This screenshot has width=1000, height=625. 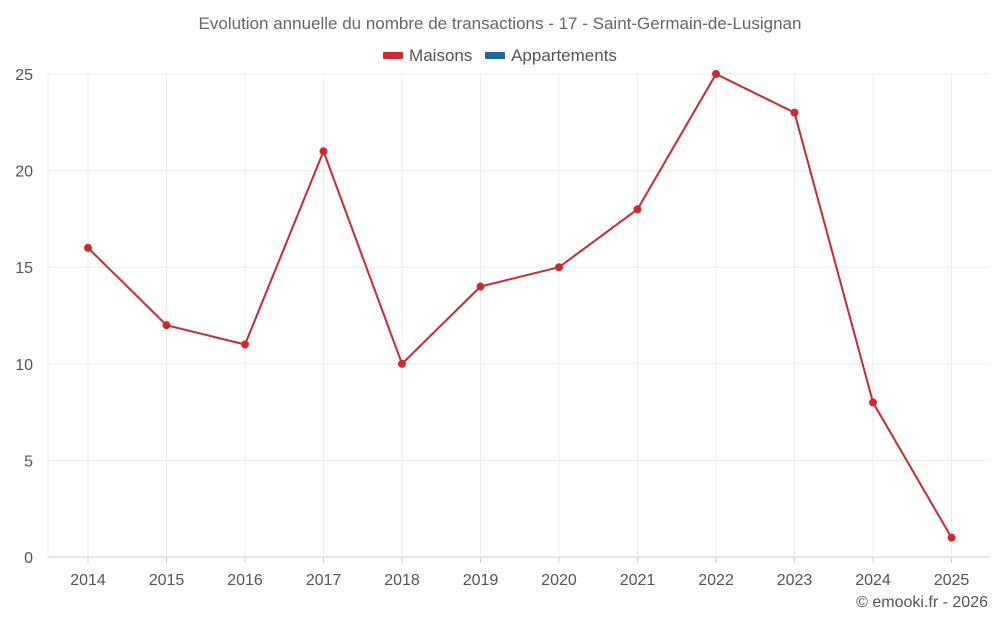 I want to click on chart-legend: Maisons Appartements, so click(x=500, y=55).